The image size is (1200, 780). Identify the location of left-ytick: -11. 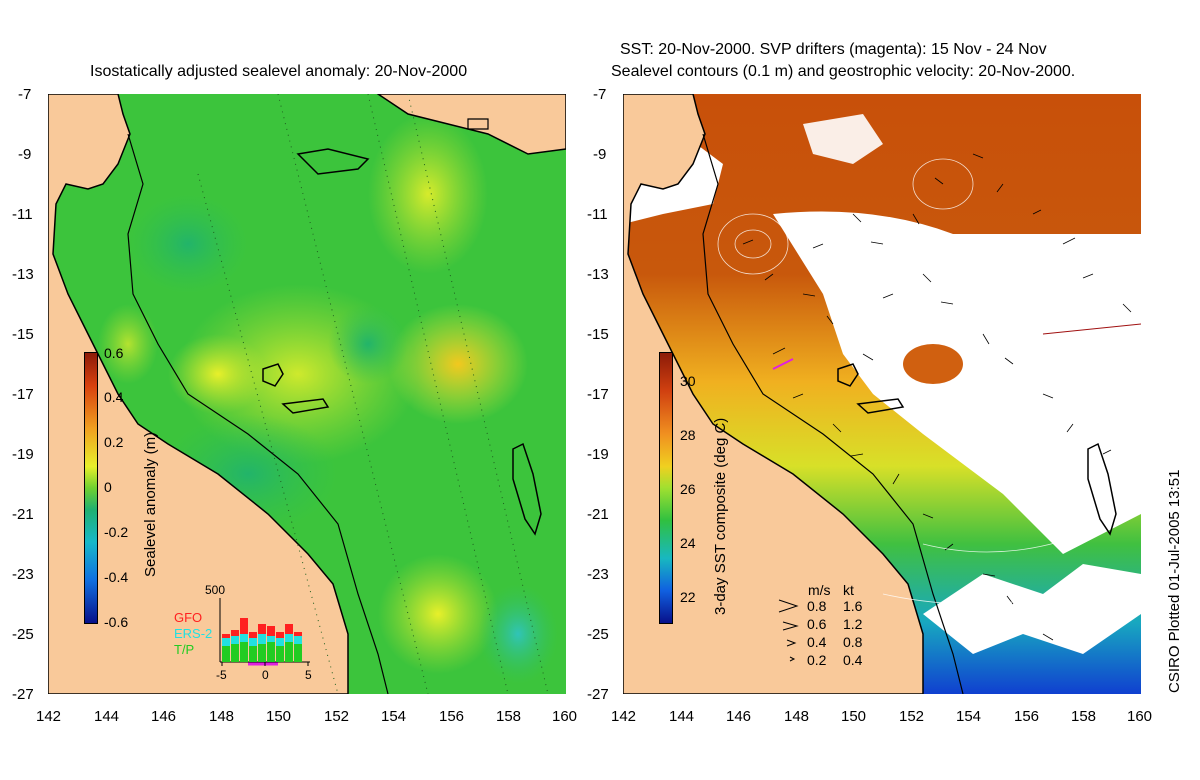
(22, 214).